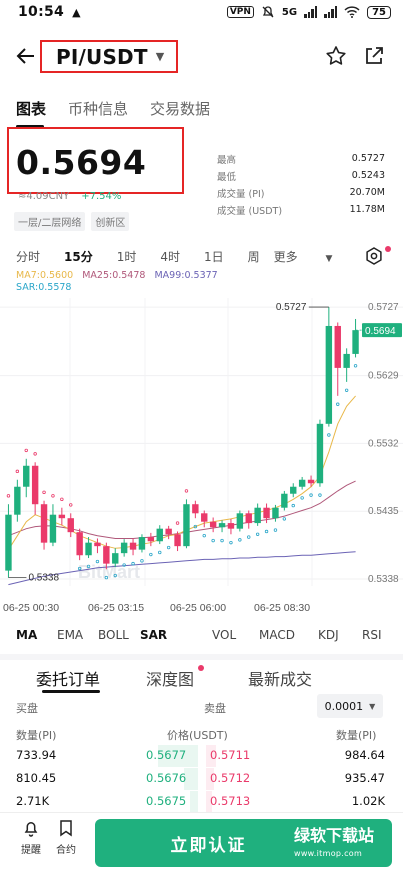 The width and height of the screenshot is (403, 876). Describe the element at coordinates (198, 608) in the screenshot. I see `x-tick-label: 06-25 06:00` at that location.